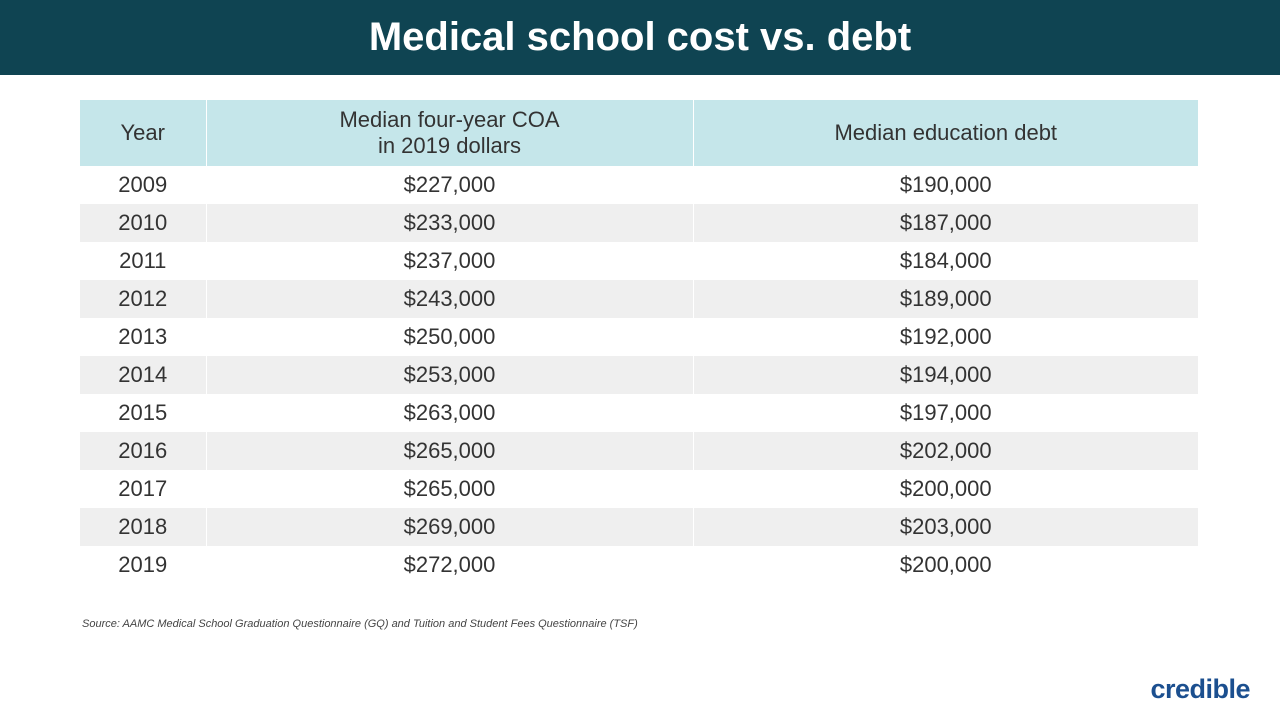 The image size is (1280, 720). I want to click on cell-coa: $263,000, so click(450, 413).